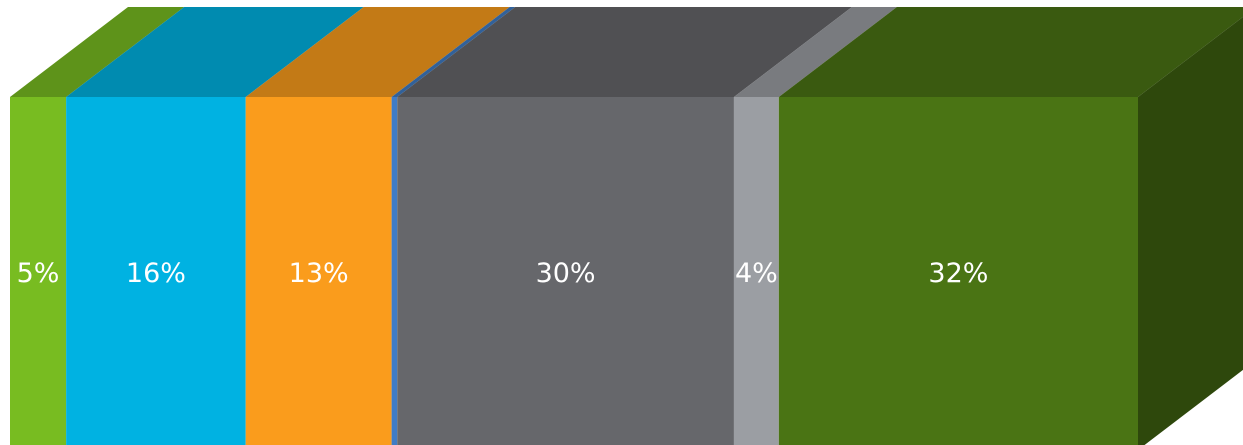 Image resolution: width=1243 pixels, height=445 pixels. I want to click on bar-side-face, so click(1190, 230).